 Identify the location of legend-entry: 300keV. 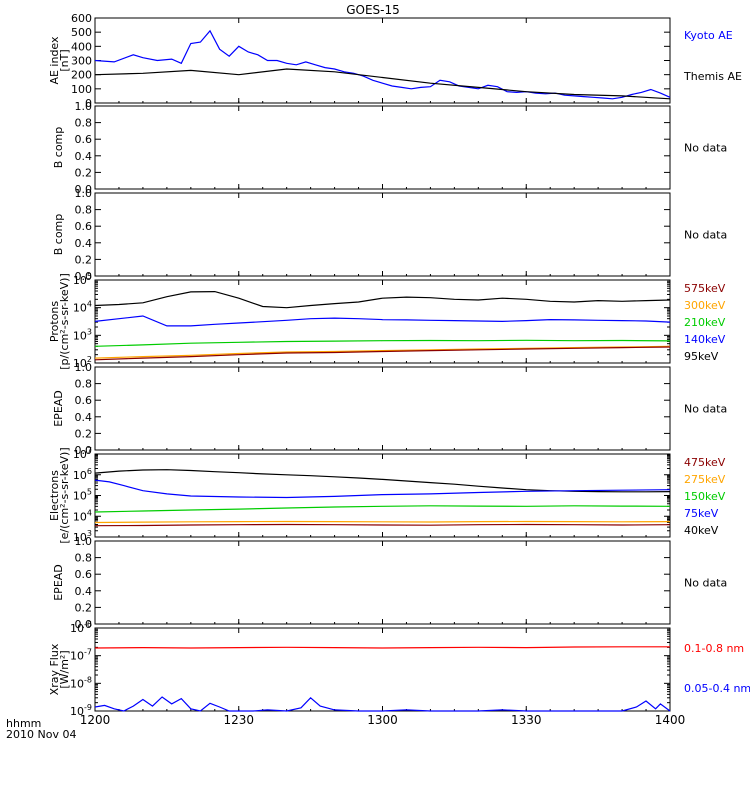
(705, 305).